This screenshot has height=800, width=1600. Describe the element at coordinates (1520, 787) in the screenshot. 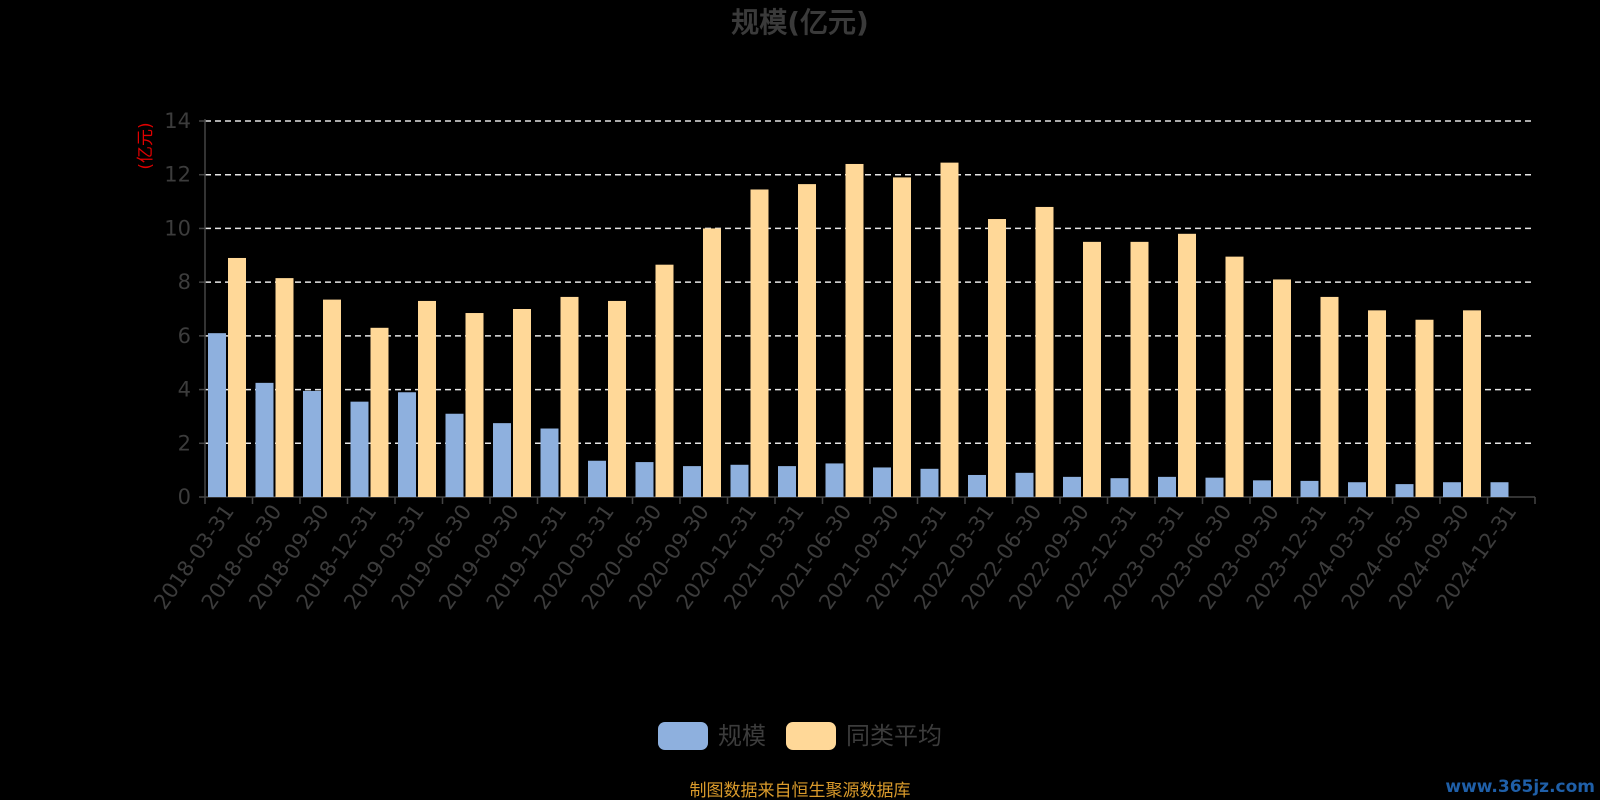

I see `watermark-logo: www.365jz.com` at that location.